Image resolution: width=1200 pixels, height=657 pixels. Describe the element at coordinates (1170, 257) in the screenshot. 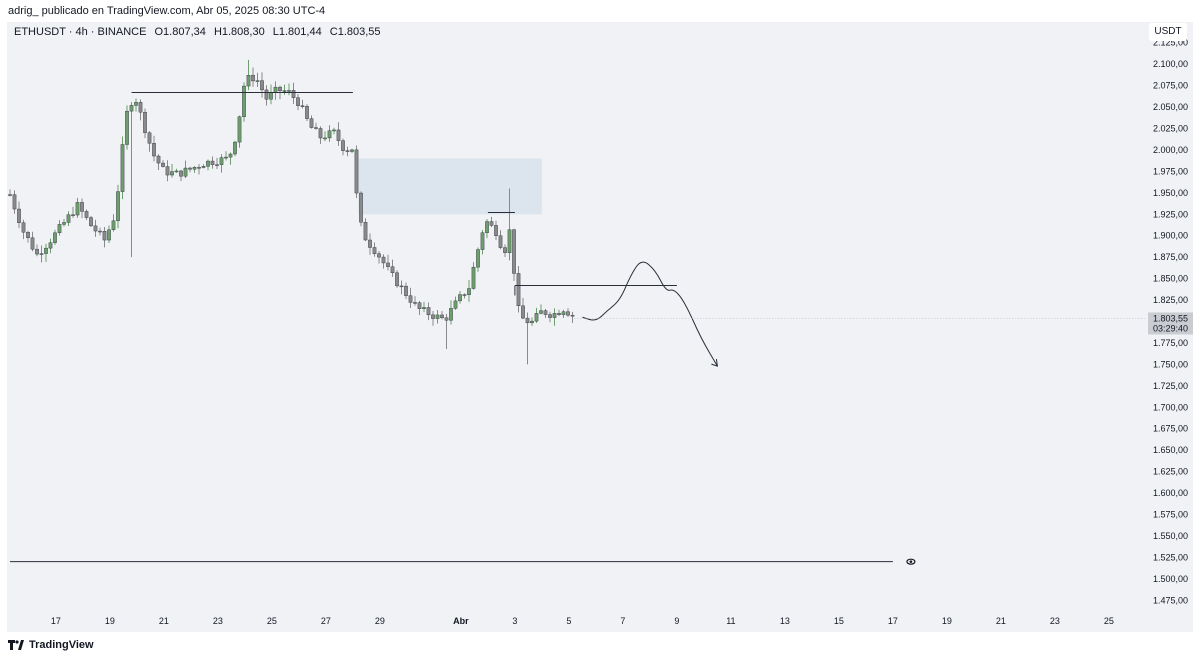

I see `y-tick-label: 1.875,00` at that location.